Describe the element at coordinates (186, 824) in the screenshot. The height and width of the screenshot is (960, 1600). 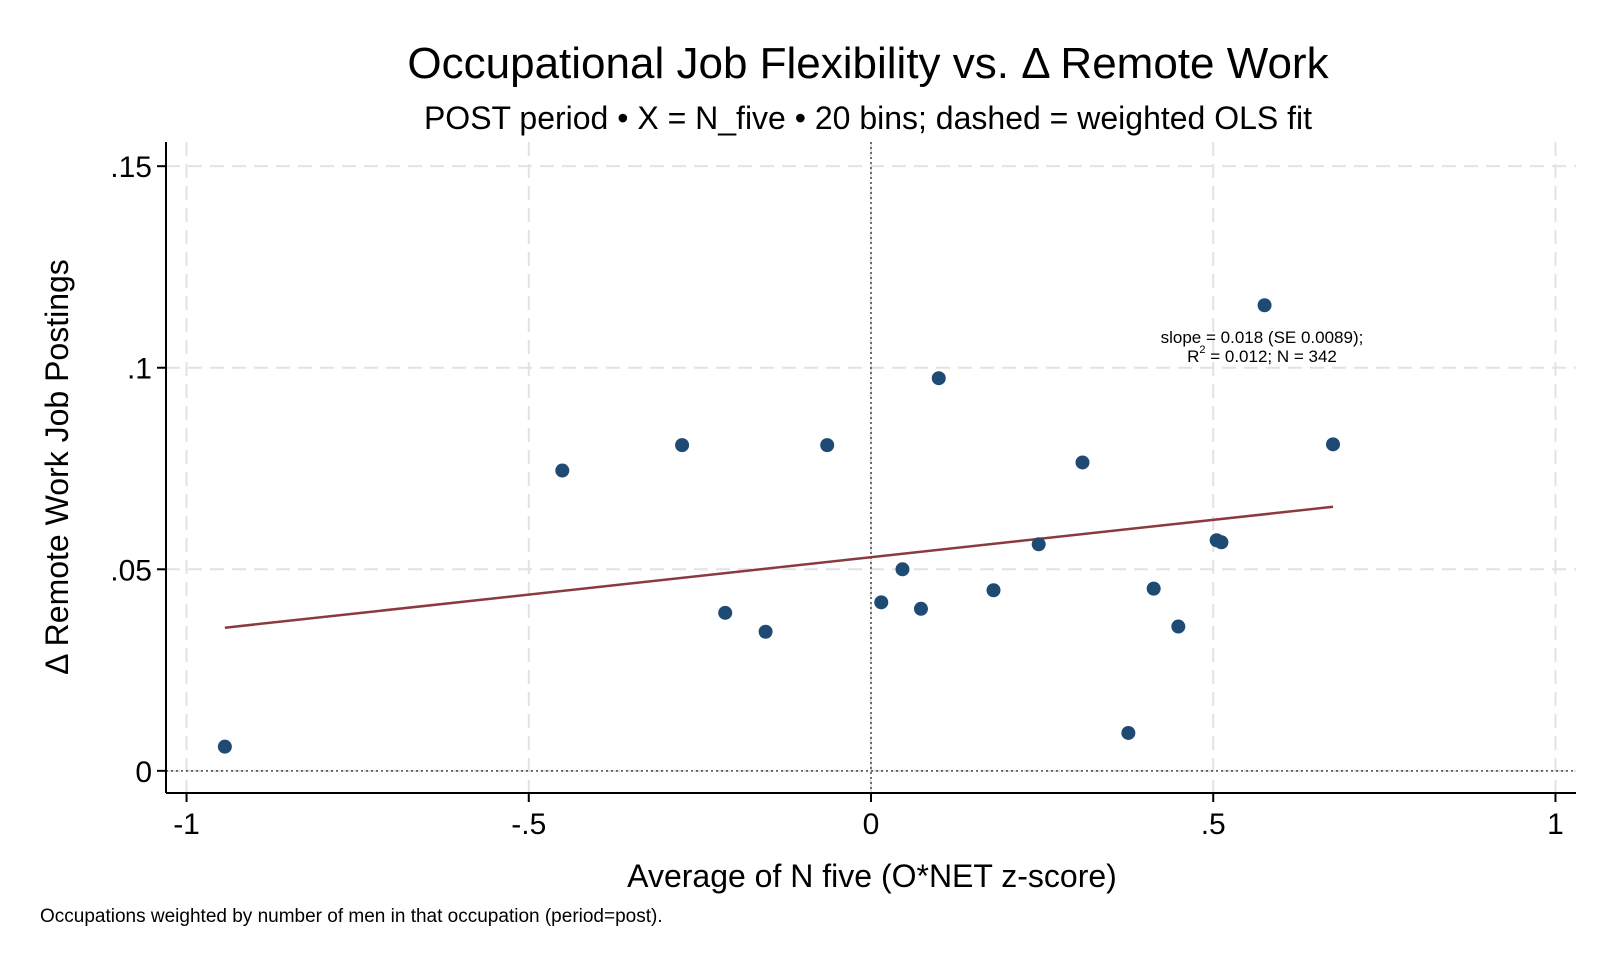
I see `x-tick-label: -1` at that location.